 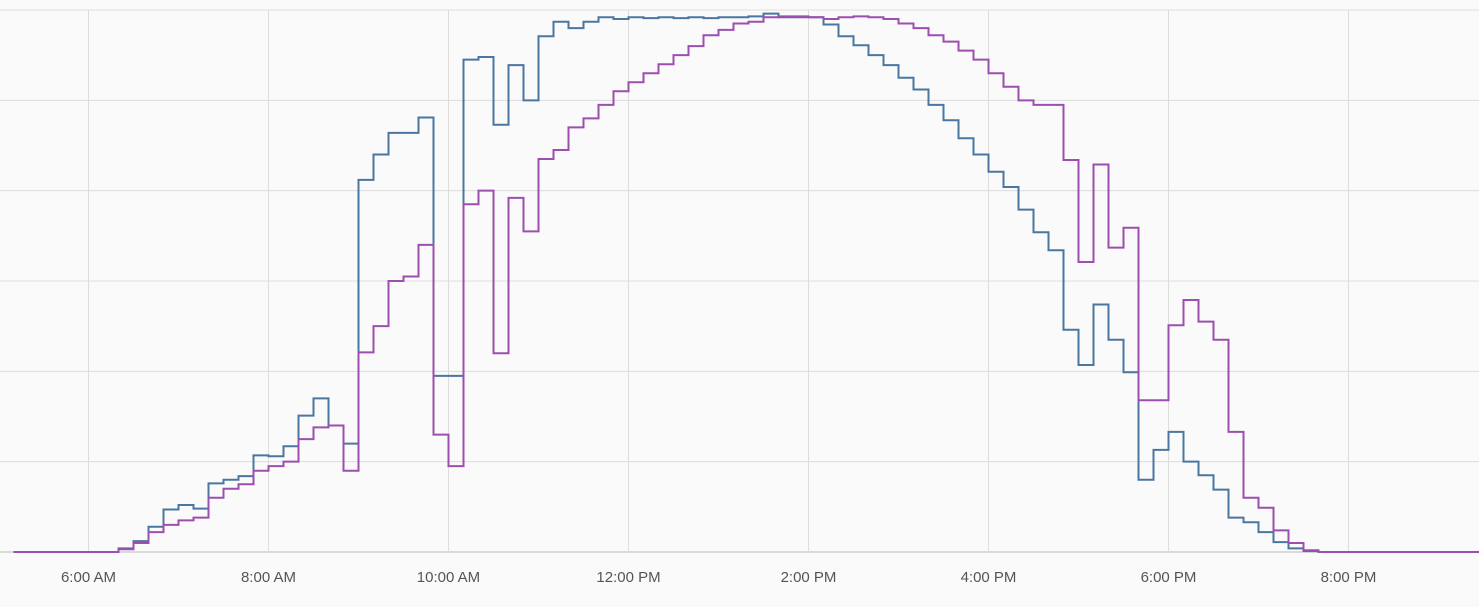 What do you see at coordinates (88, 577) in the screenshot?
I see `x-tick-label: 6:00 AM` at bounding box center [88, 577].